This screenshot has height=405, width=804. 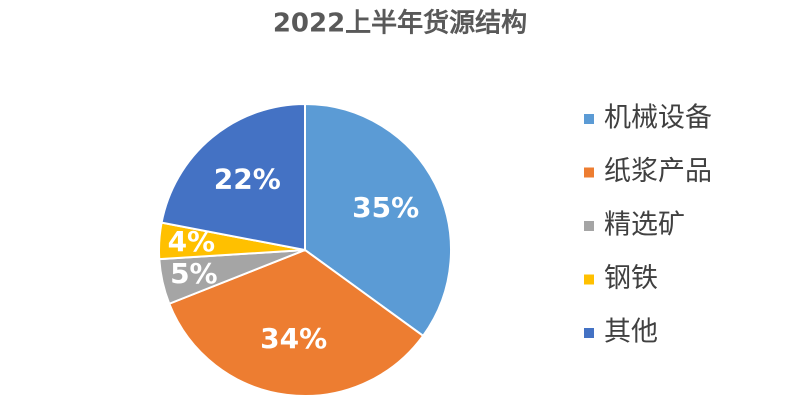 I want to click on data-label: 35%, so click(x=385, y=207).